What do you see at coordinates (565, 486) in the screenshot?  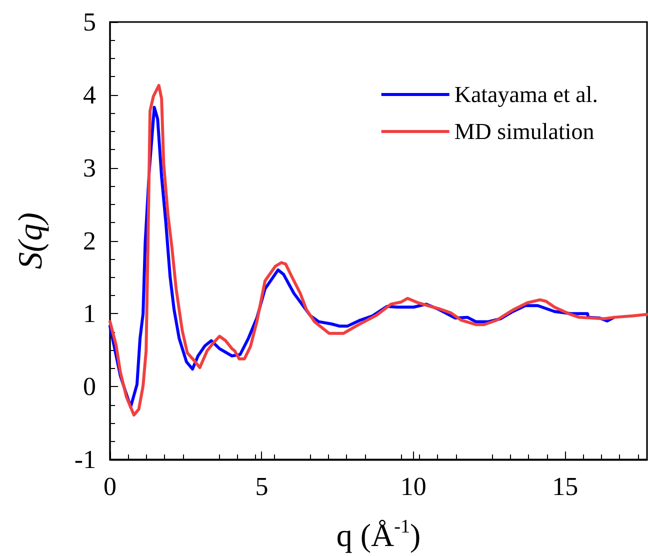 I see `x-tick-label: 15` at bounding box center [565, 486].